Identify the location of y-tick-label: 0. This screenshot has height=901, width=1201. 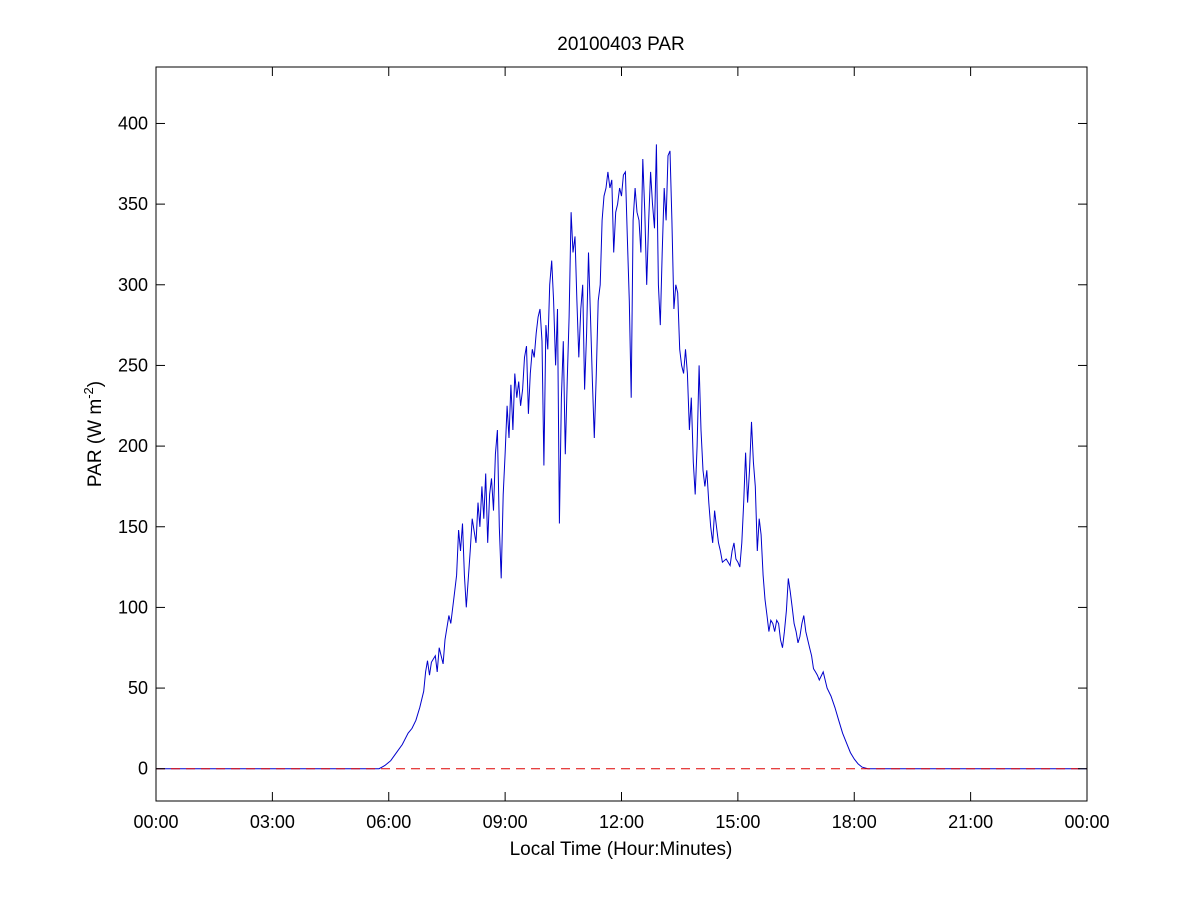
(143, 769).